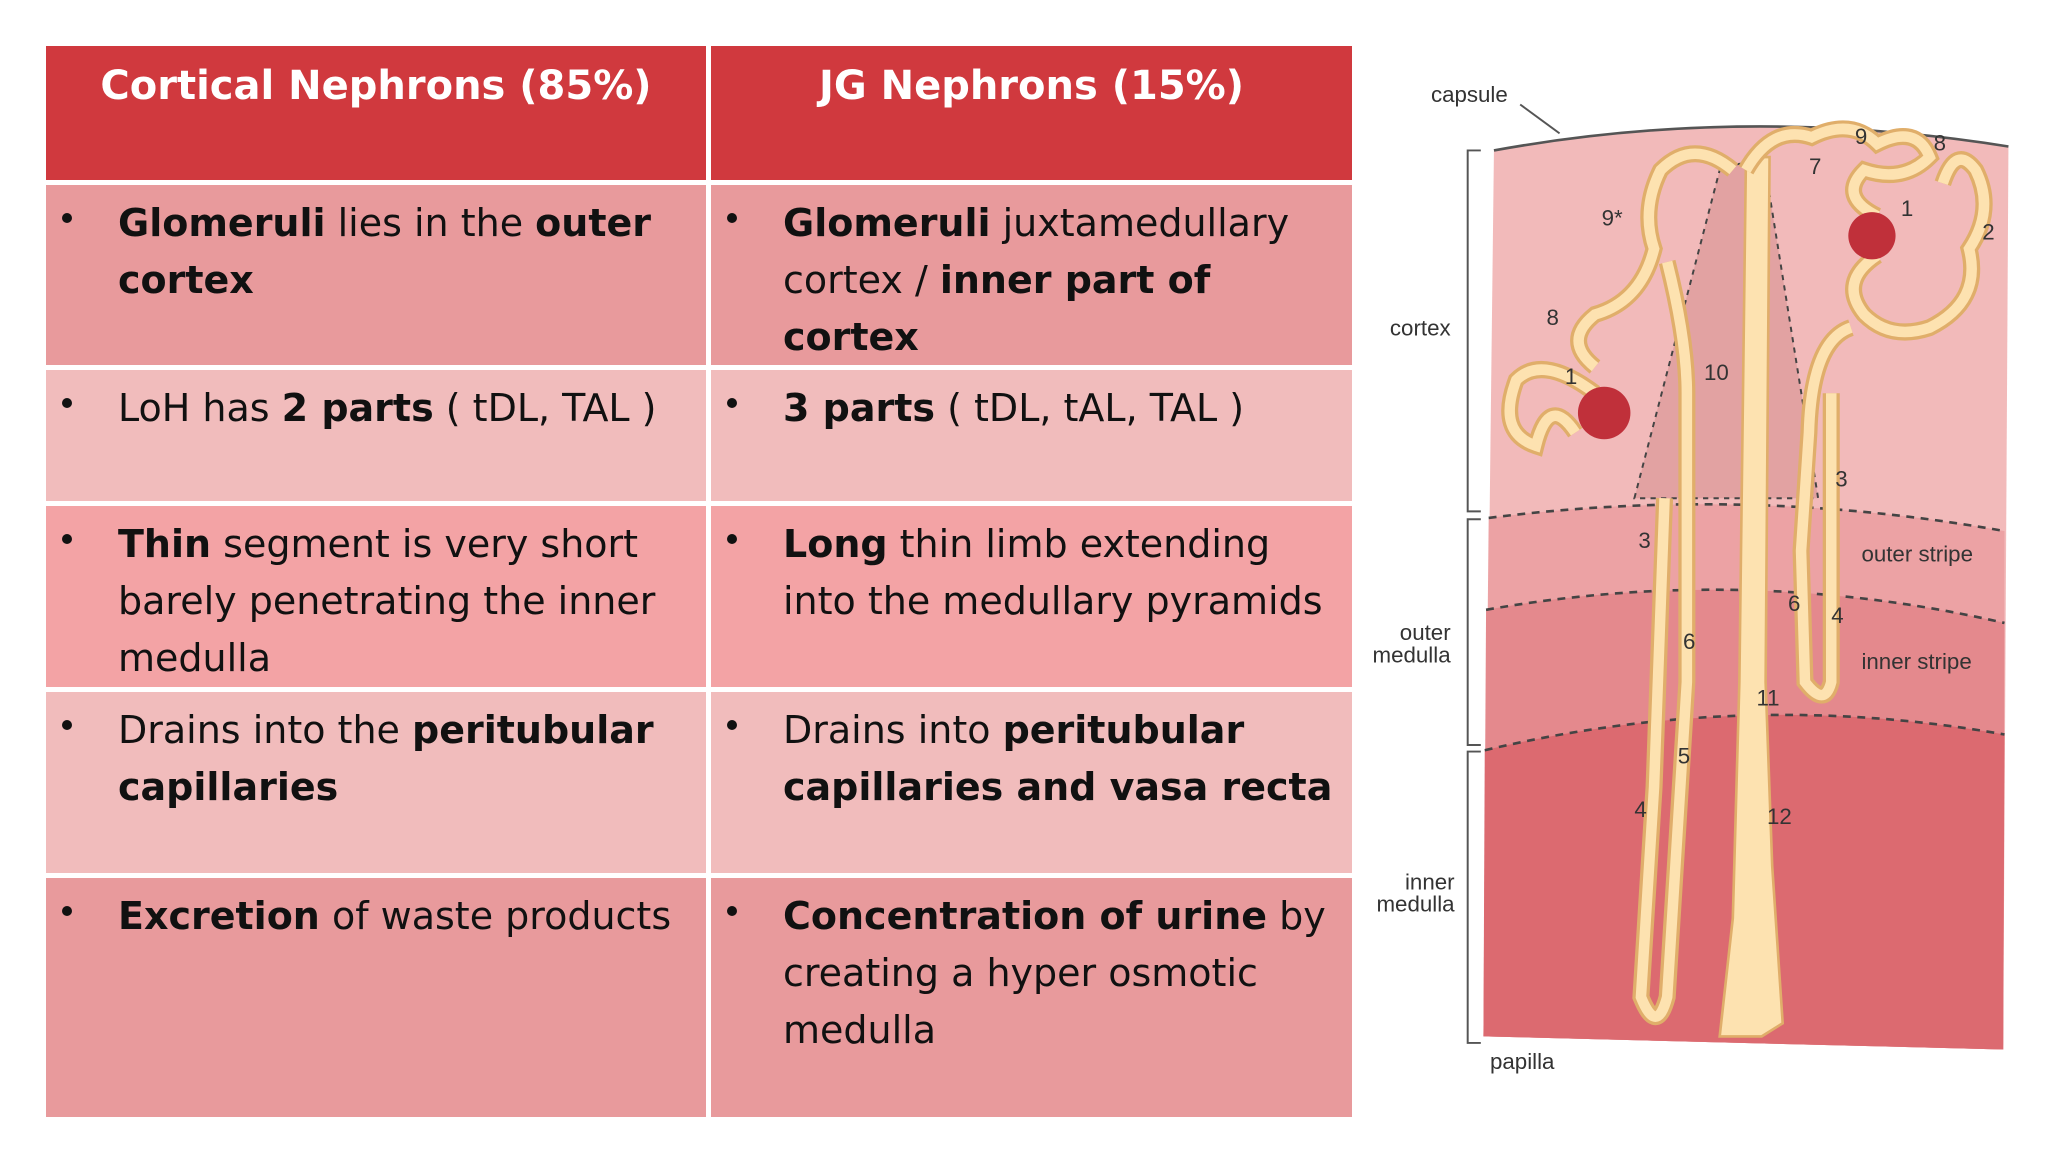  I want to click on cell-text: peritubular capillaries, so click(386, 758).